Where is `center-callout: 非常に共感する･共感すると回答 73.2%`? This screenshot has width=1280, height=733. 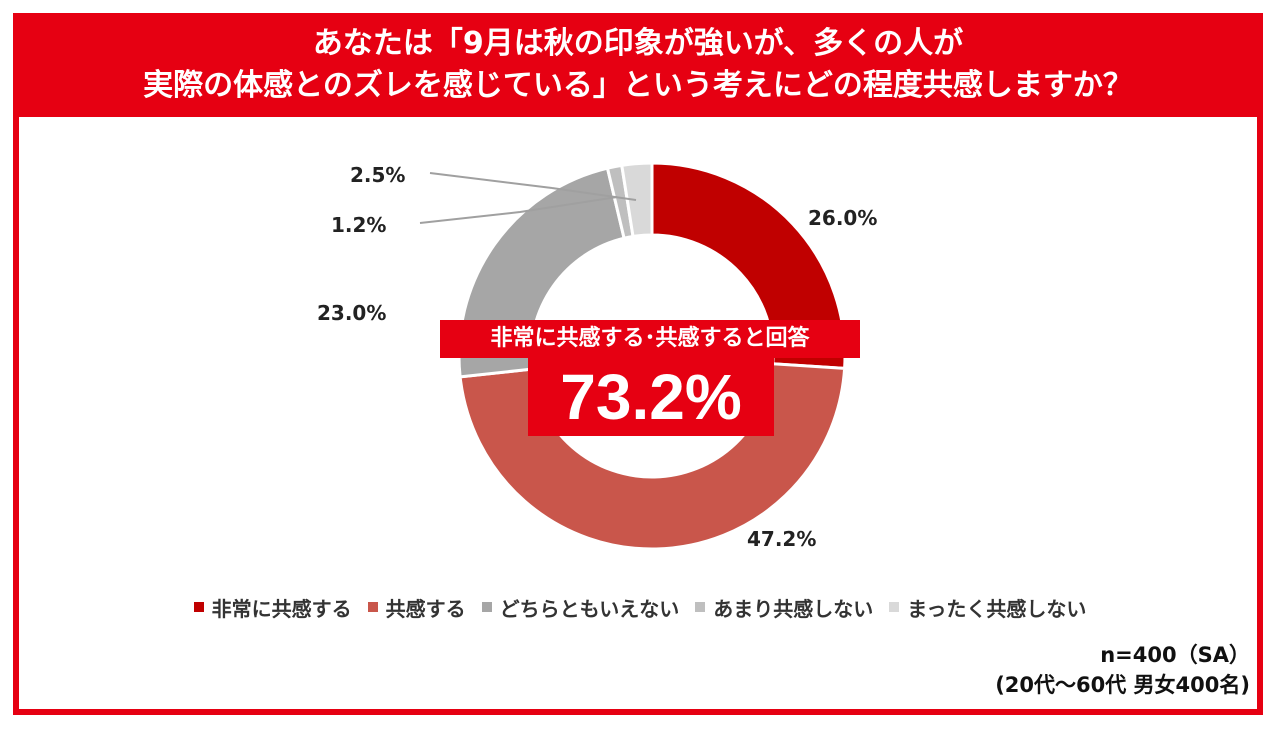
center-callout: 非常に共感する･共感すると回答 73.2% is located at coordinates (650, 378).